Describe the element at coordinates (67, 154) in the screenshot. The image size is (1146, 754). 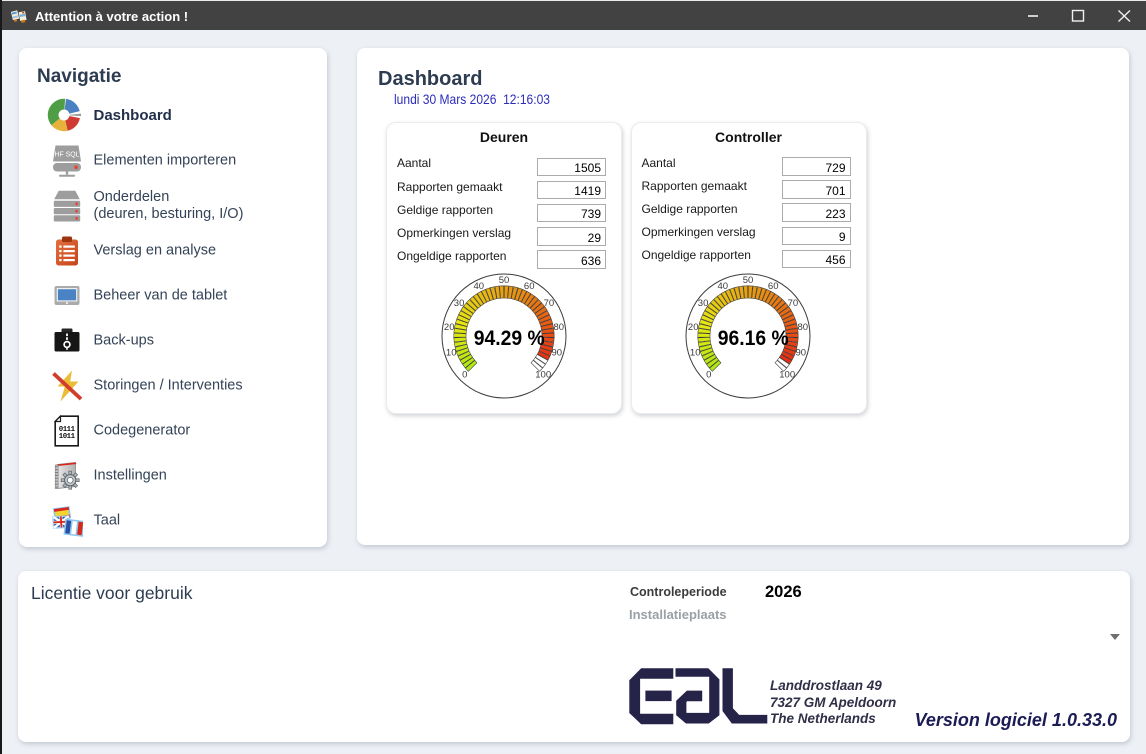
I see `svg-text: HF SQL` at that location.